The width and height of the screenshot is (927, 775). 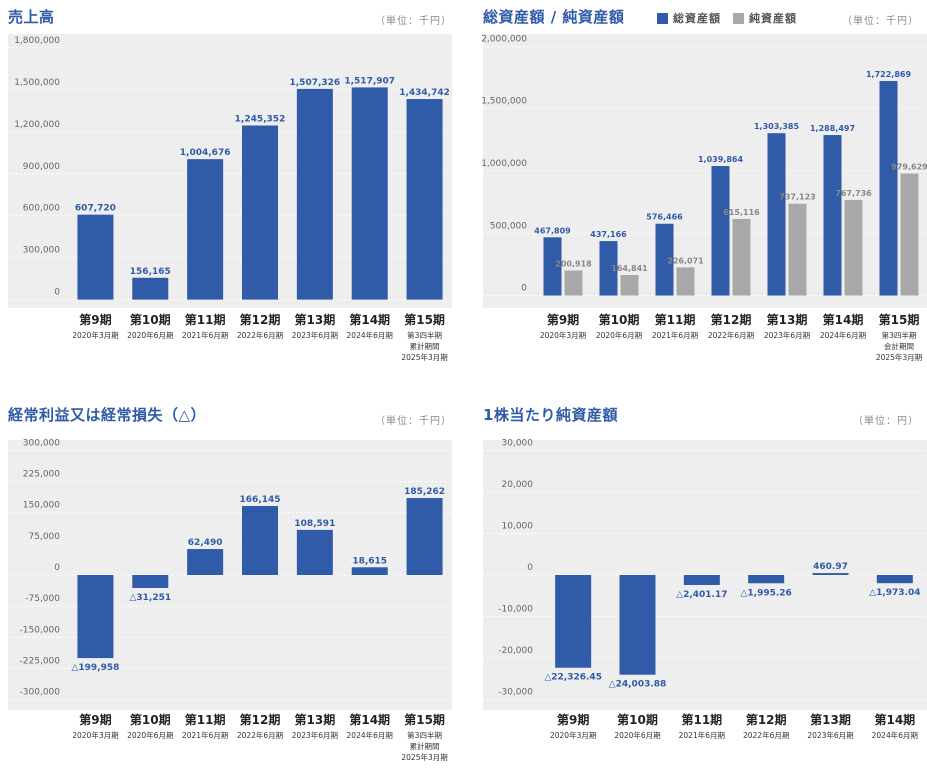 I want to click on sales-y-tick-label: 900,000, so click(x=41, y=167).